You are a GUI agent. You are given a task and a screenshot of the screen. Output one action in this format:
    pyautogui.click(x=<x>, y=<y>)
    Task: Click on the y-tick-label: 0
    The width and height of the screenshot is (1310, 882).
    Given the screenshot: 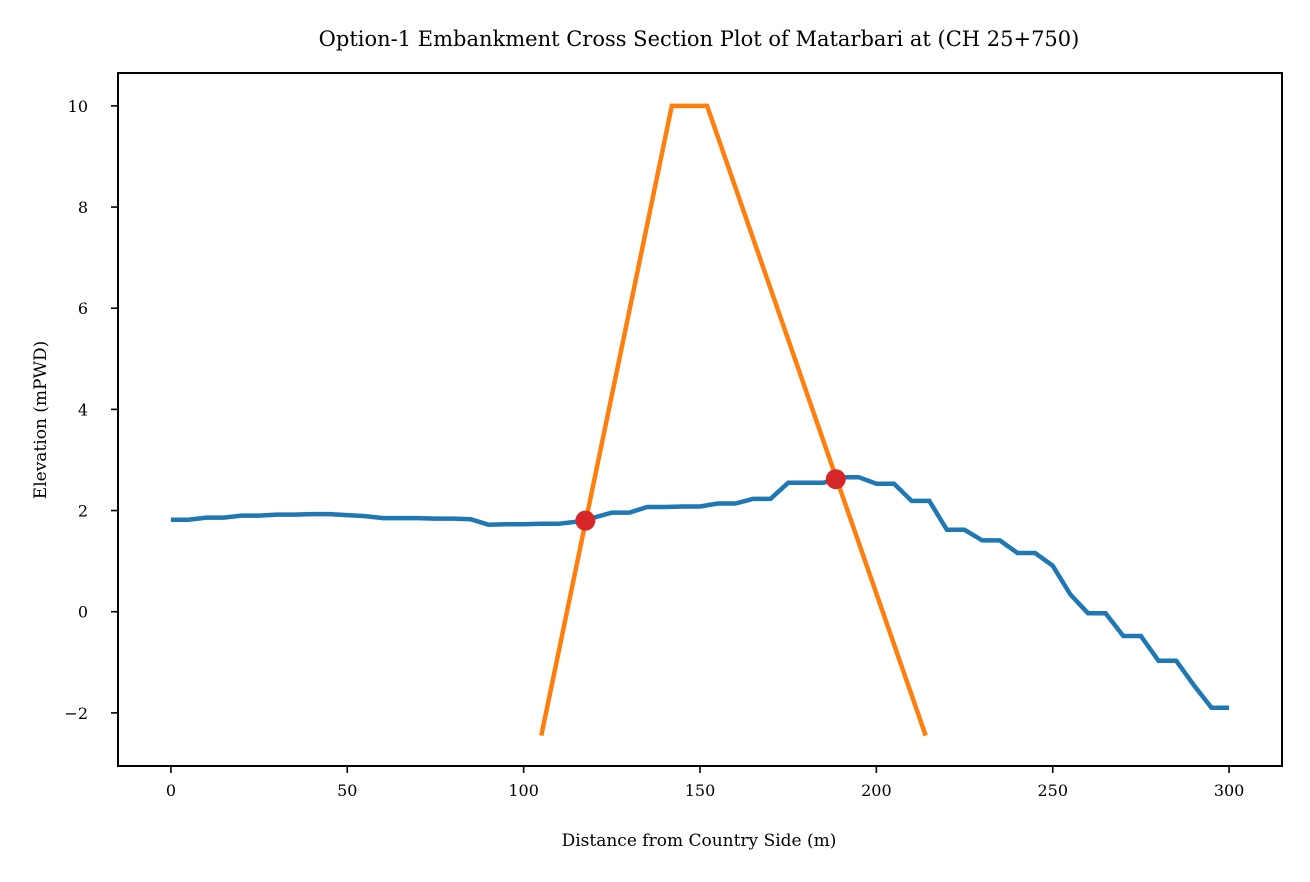 What is the action you would take?
    pyautogui.click(x=83, y=612)
    